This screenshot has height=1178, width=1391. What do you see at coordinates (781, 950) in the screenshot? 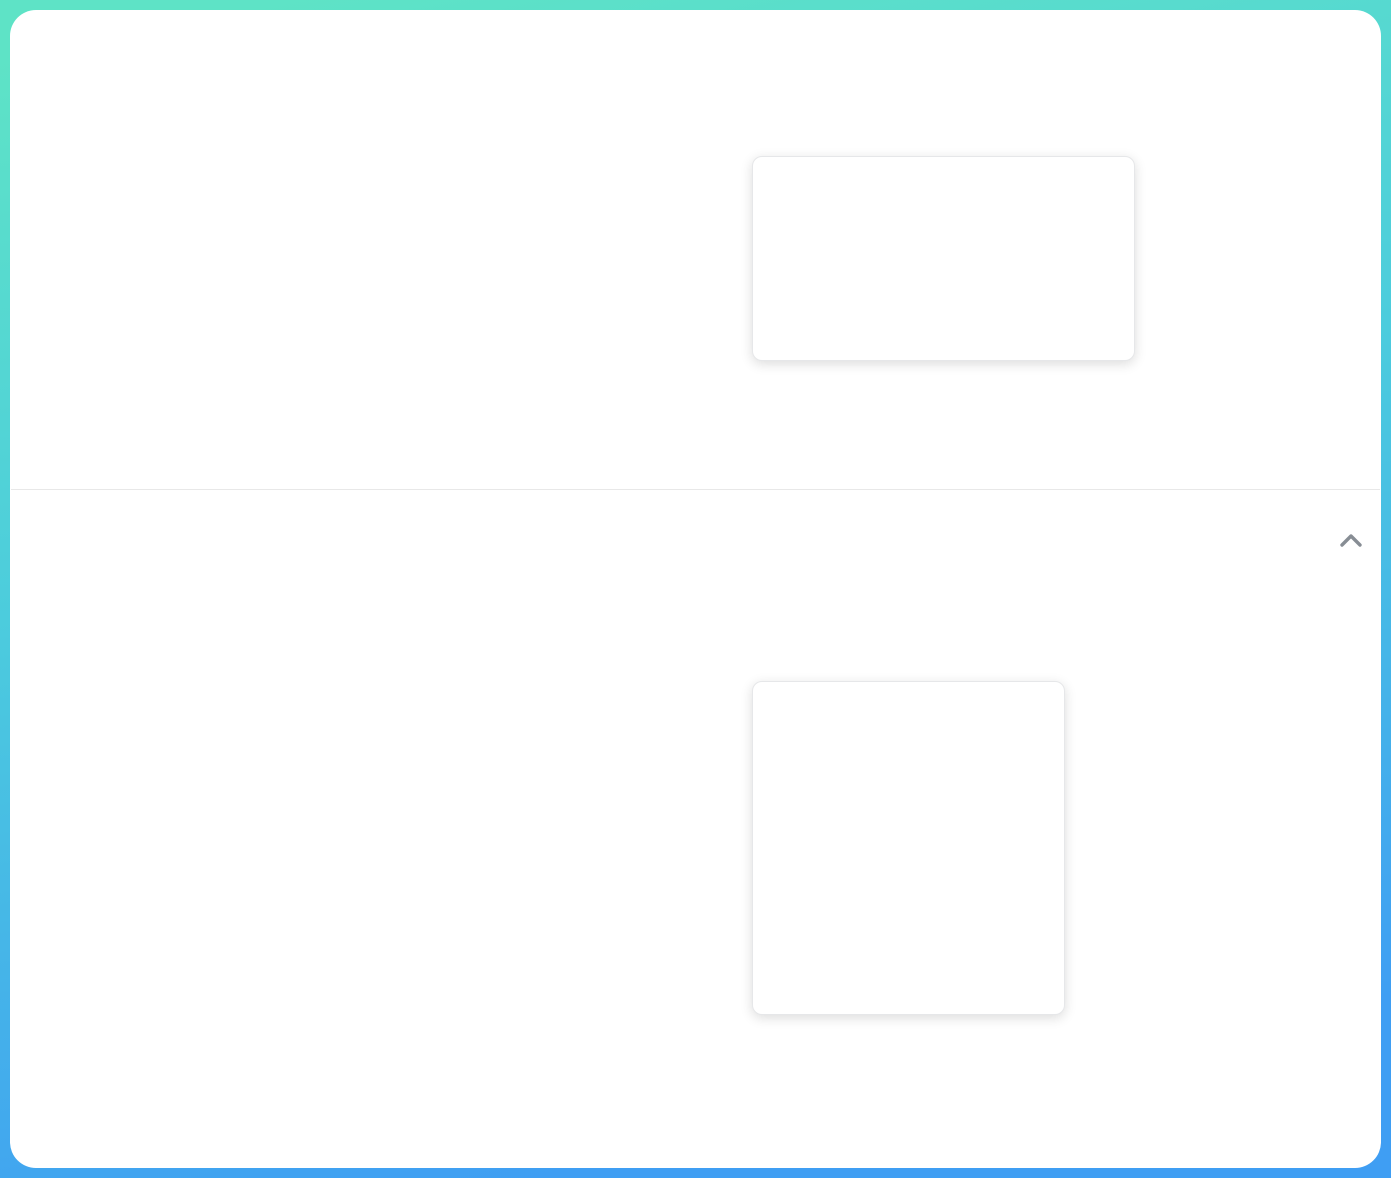
I see `1-3-dot-icon` at bounding box center [781, 950].